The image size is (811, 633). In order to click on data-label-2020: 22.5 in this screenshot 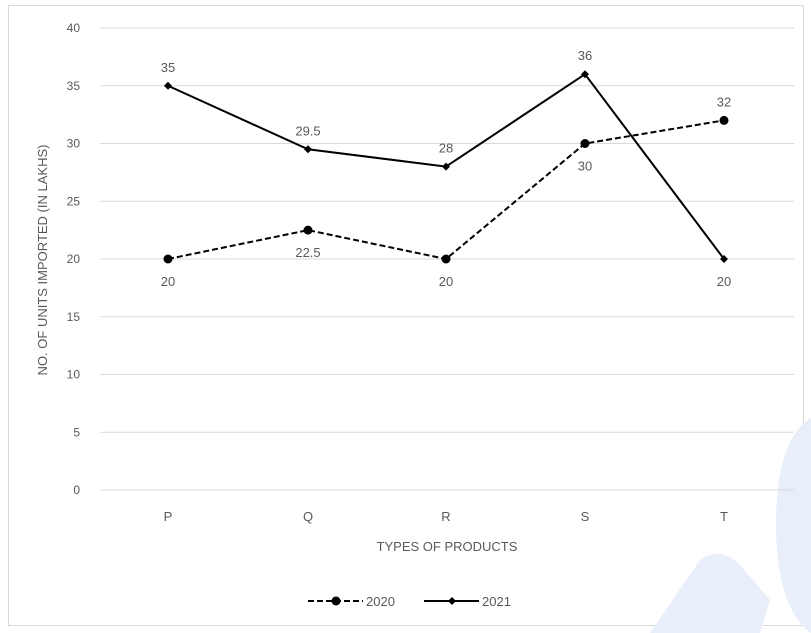, I will do `click(307, 252)`.